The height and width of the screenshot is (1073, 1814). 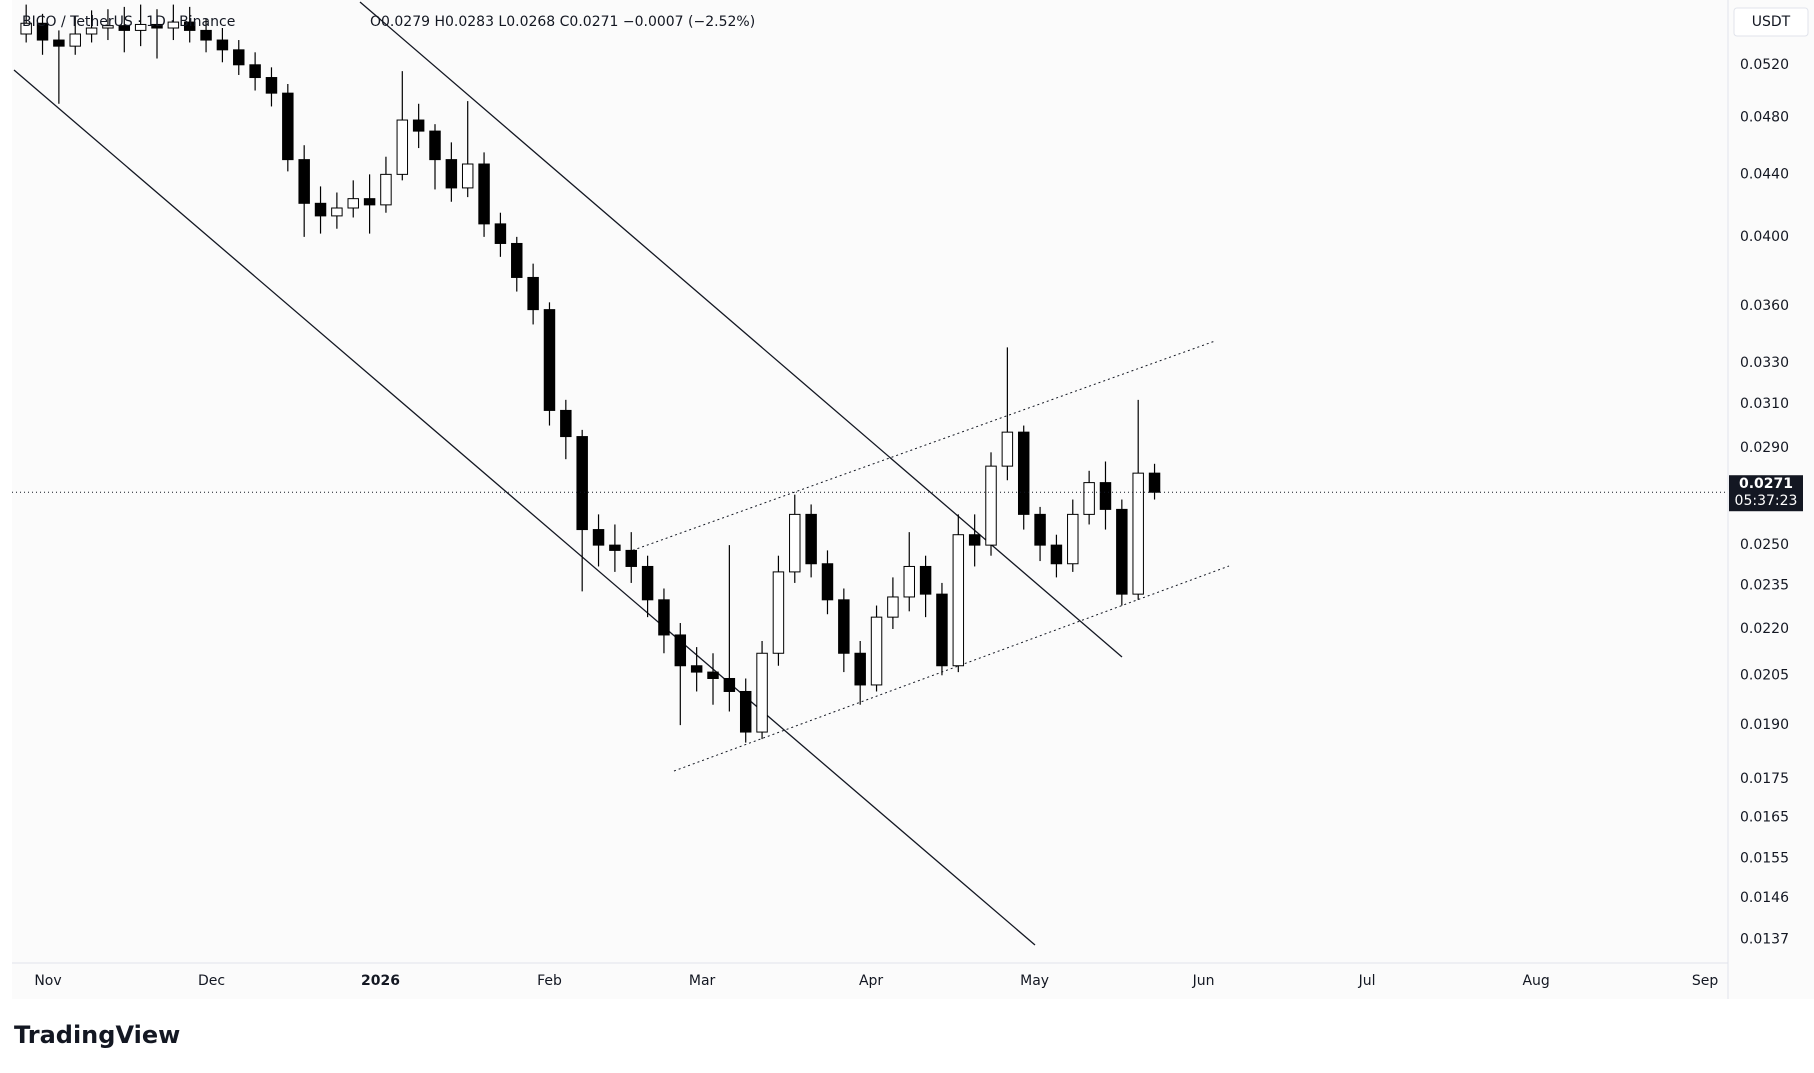 What do you see at coordinates (1764, 404) in the screenshot?
I see `y-tick-label: 0.0310` at bounding box center [1764, 404].